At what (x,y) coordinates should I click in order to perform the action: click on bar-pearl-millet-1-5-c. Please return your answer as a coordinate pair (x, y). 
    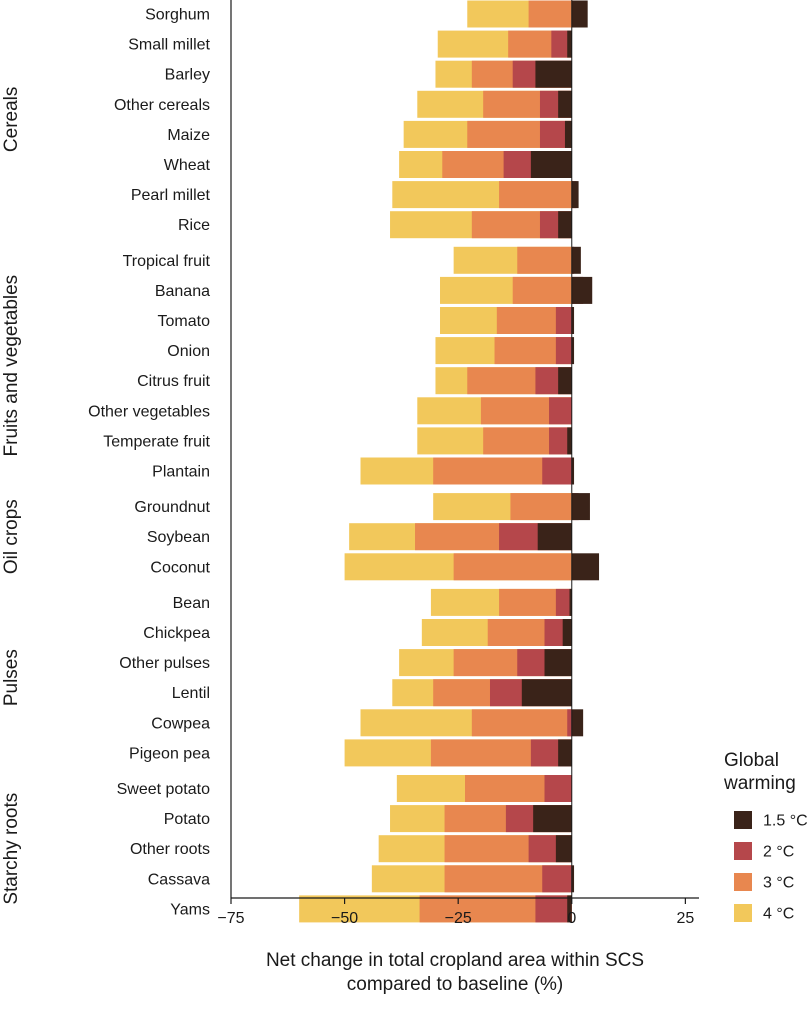
    Looking at the image, I should click on (575, 195).